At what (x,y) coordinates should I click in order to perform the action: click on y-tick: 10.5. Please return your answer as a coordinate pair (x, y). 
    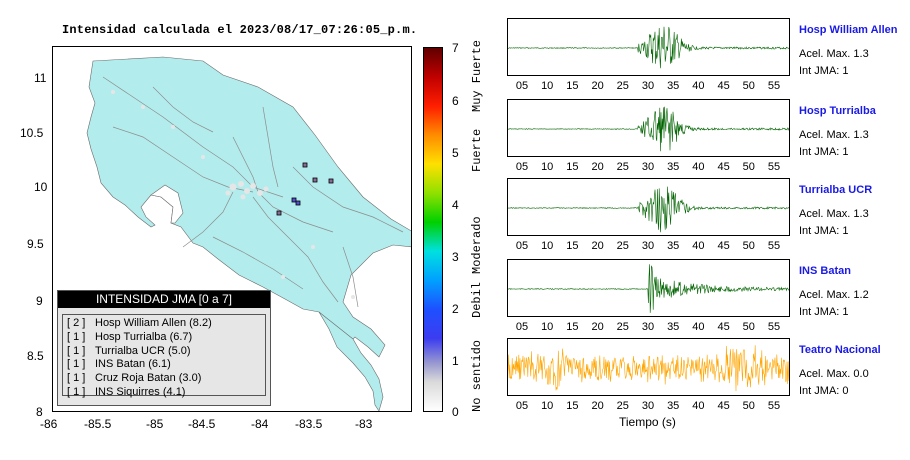
    Looking at the image, I should click on (32, 133).